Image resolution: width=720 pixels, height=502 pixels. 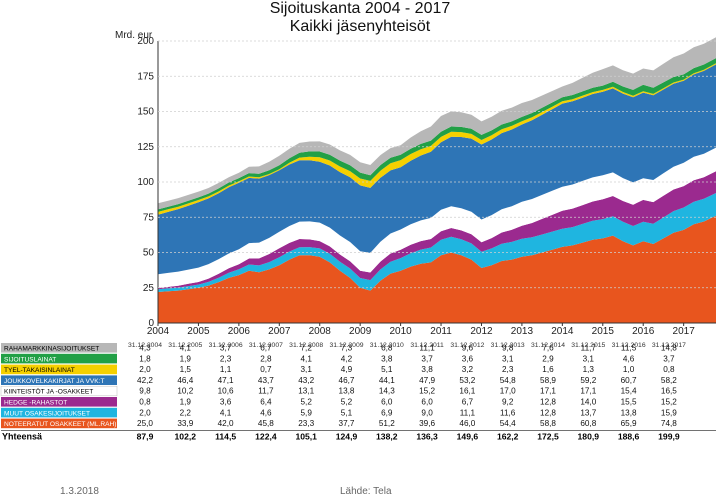 What do you see at coordinates (266, 402) in the screenshot?
I see `table-cell-value: 6,4` at bounding box center [266, 402].